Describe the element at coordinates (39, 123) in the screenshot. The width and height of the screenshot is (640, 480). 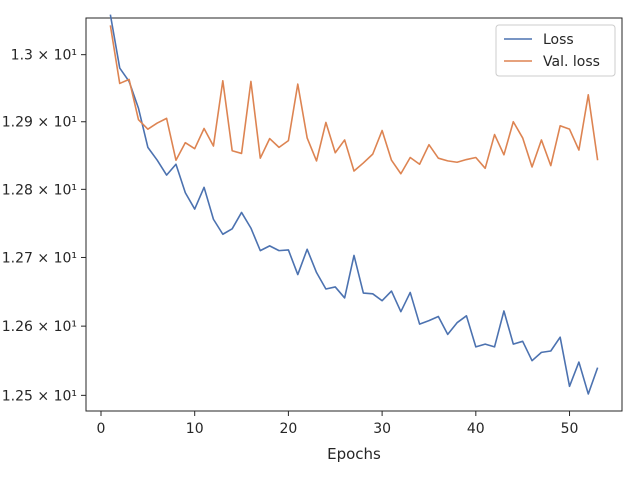
I see `y-tick-label: 1.29 × 10¹` at that location.